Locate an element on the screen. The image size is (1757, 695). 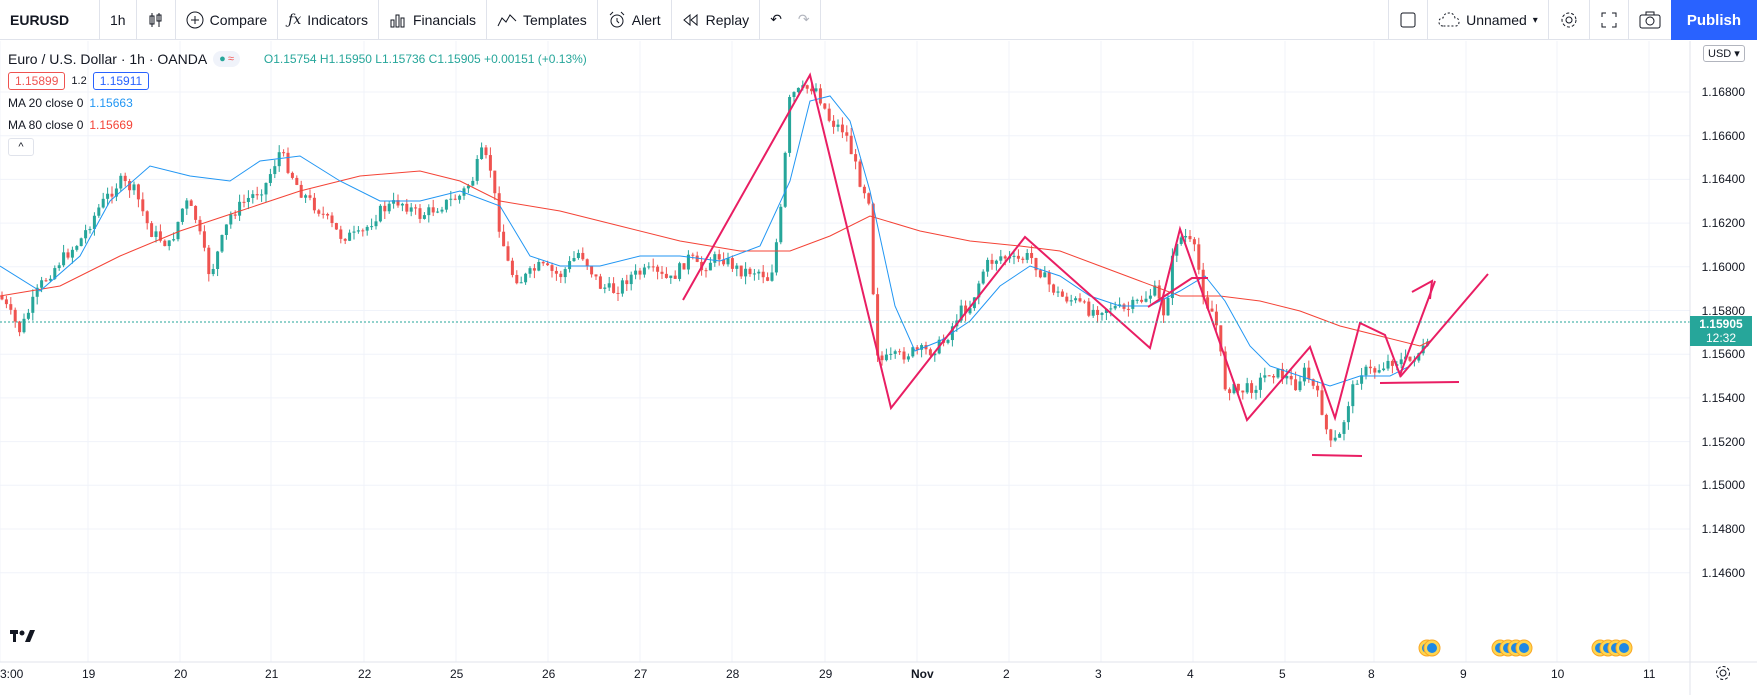
time-axis-settings-button is located at coordinates (1723, 675).